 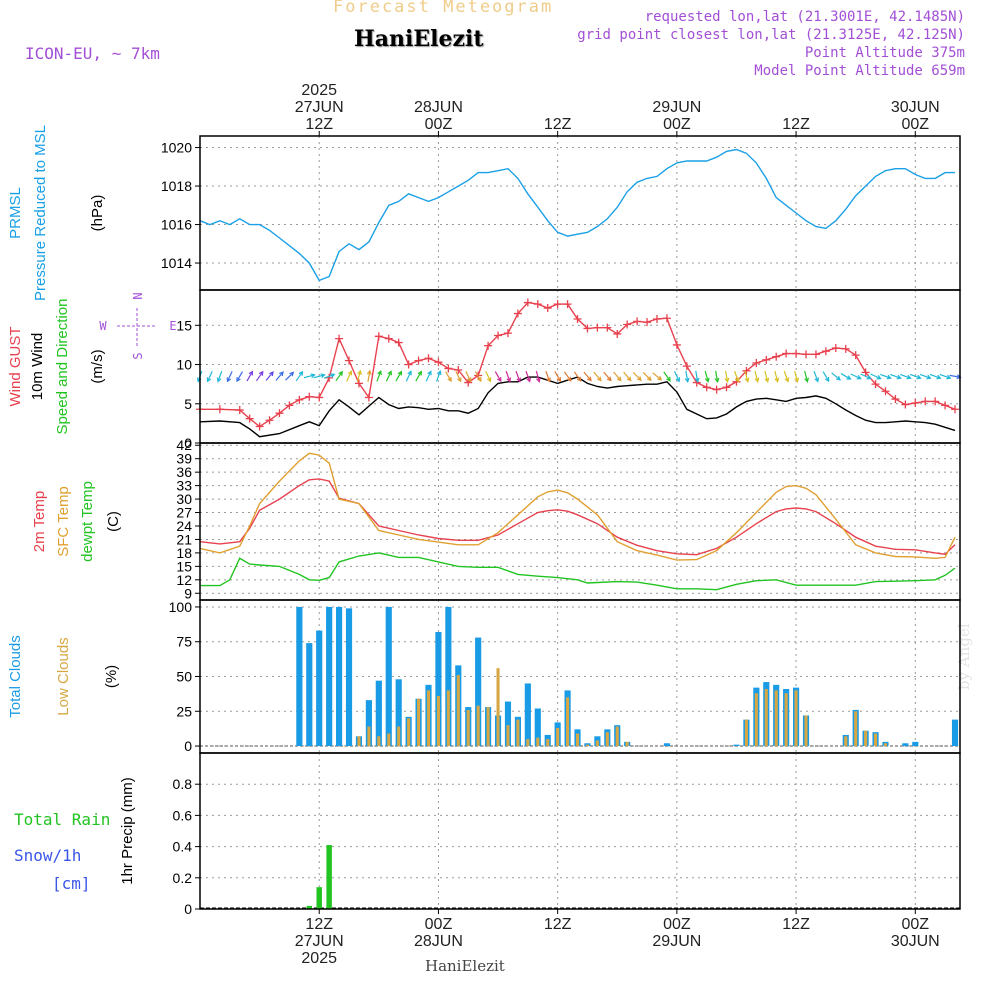 What do you see at coordinates (188, 404) in the screenshot?
I see `wind-ytick-label: 5` at bounding box center [188, 404].